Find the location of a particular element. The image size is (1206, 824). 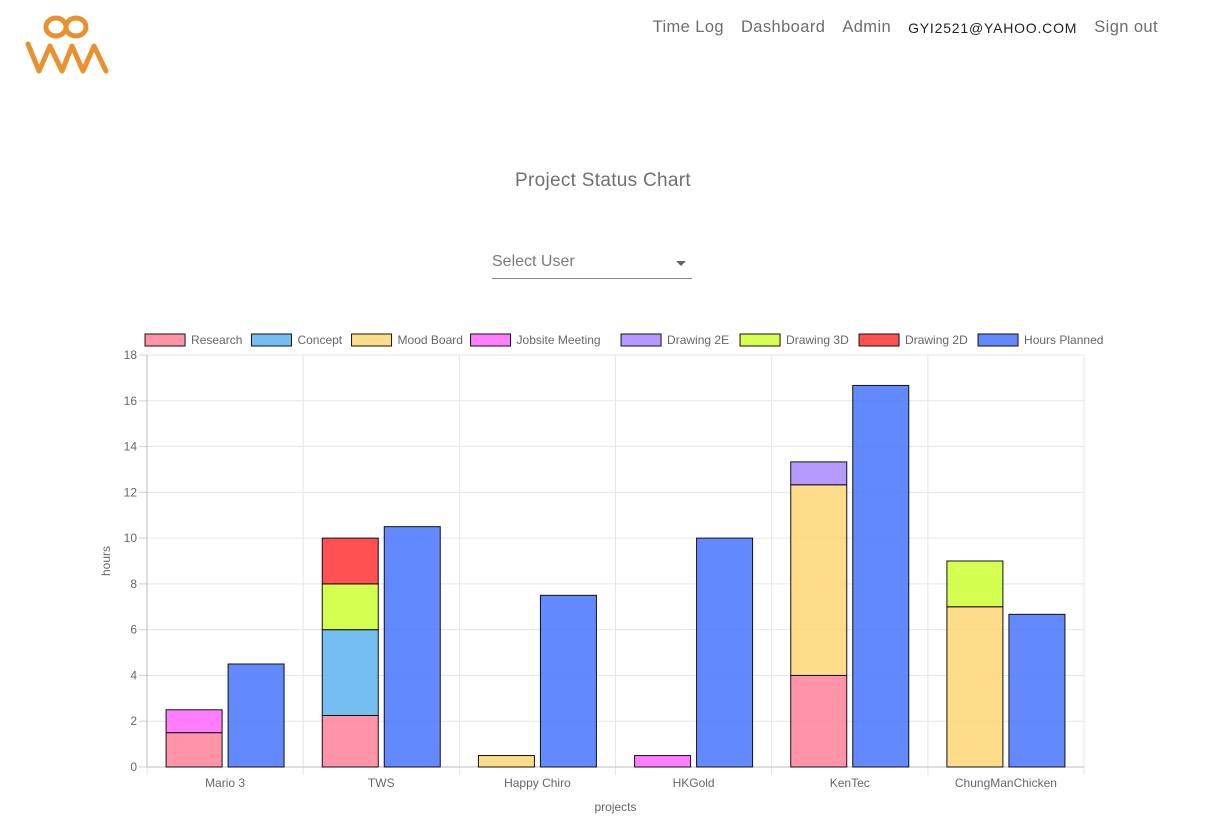

legend-swatch-drawing-2e is located at coordinates (641, 340).